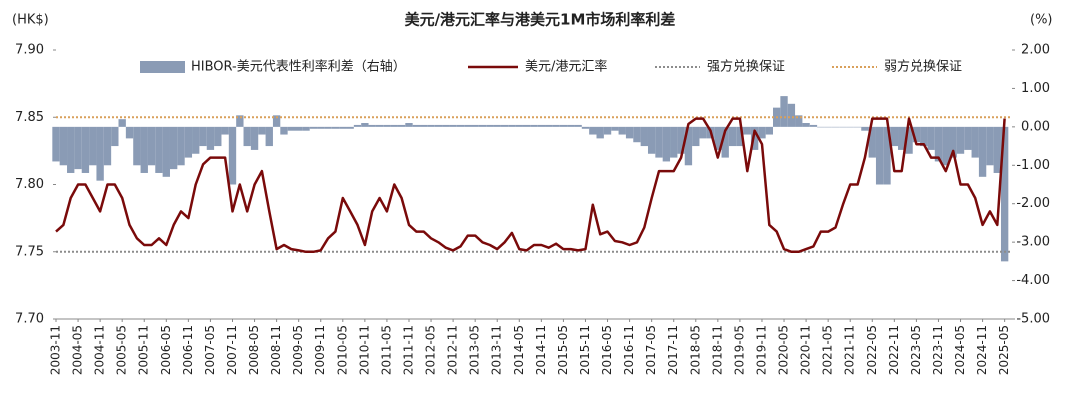 This screenshot has width=1080, height=408. I want to click on x-tick-label: 2016-05, so click(607, 350).